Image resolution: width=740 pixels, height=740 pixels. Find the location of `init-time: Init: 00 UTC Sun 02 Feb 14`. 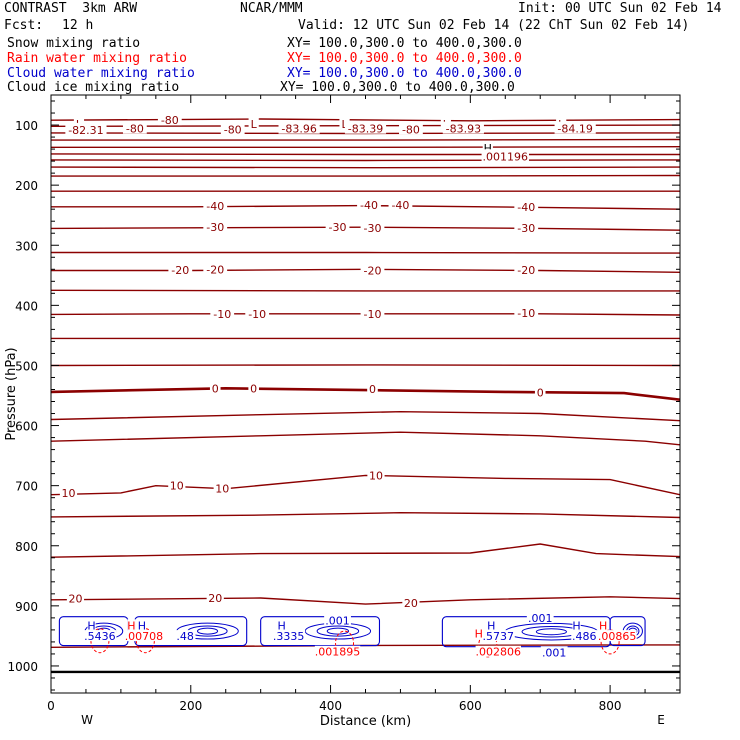

init-time: Init: 00 UTC Sun 02 Feb 14 is located at coordinates (620, 8).